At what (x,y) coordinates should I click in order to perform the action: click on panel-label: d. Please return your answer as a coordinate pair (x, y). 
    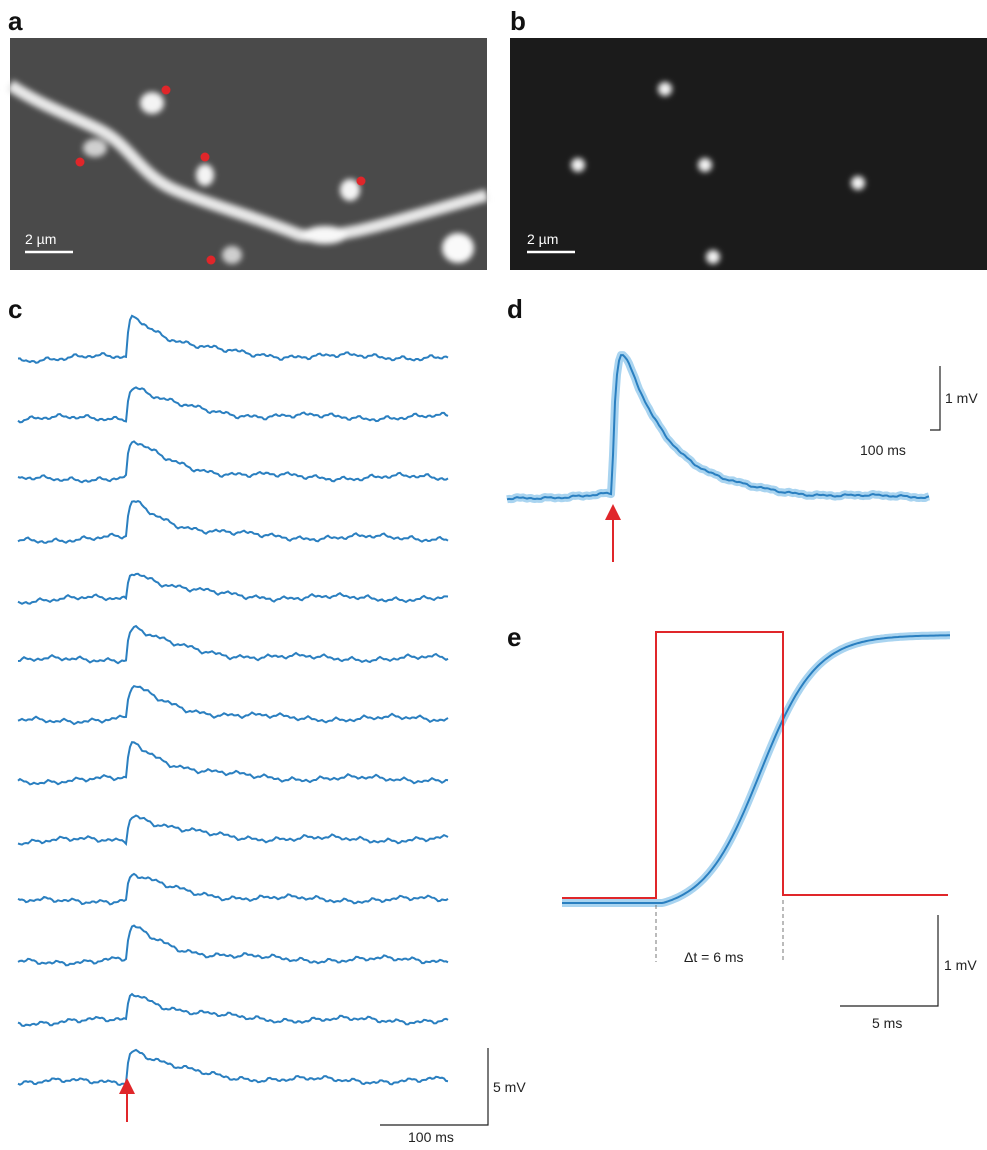
    Looking at the image, I should click on (515, 309).